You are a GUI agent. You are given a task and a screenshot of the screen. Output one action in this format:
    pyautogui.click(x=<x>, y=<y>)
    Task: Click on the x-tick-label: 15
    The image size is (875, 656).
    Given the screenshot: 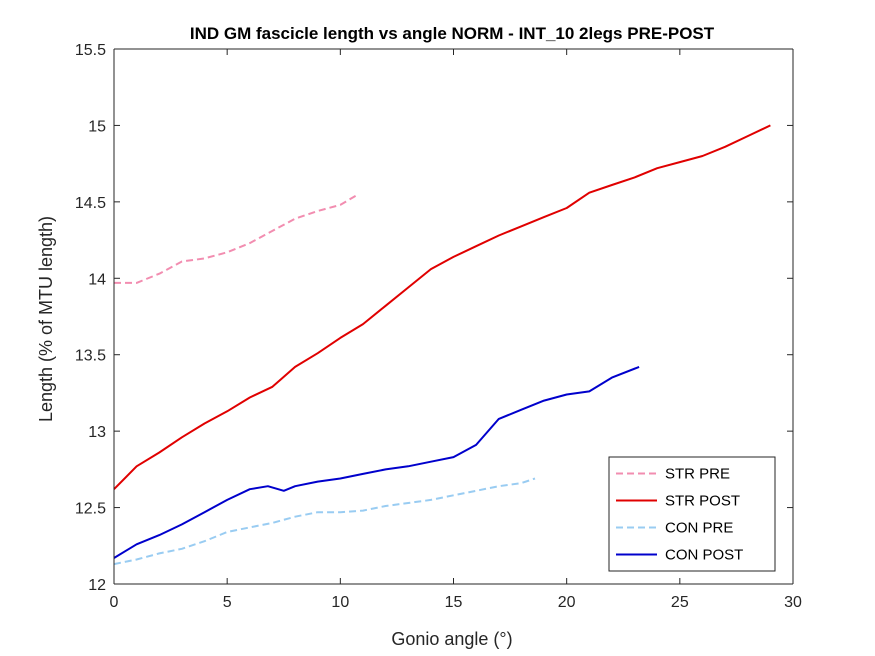 What is the action you would take?
    pyautogui.click(x=454, y=602)
    